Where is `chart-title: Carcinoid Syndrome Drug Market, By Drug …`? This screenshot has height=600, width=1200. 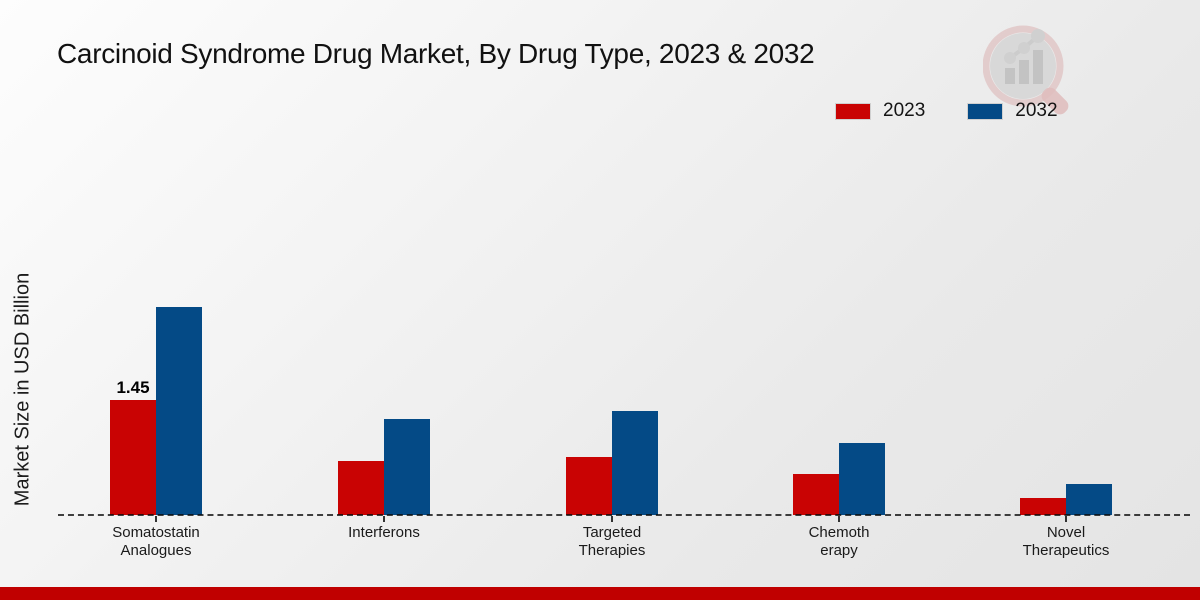 chart-title: Carcinoid Syndrome Drug Market, By Drug … is located at coordinates (436, 53).